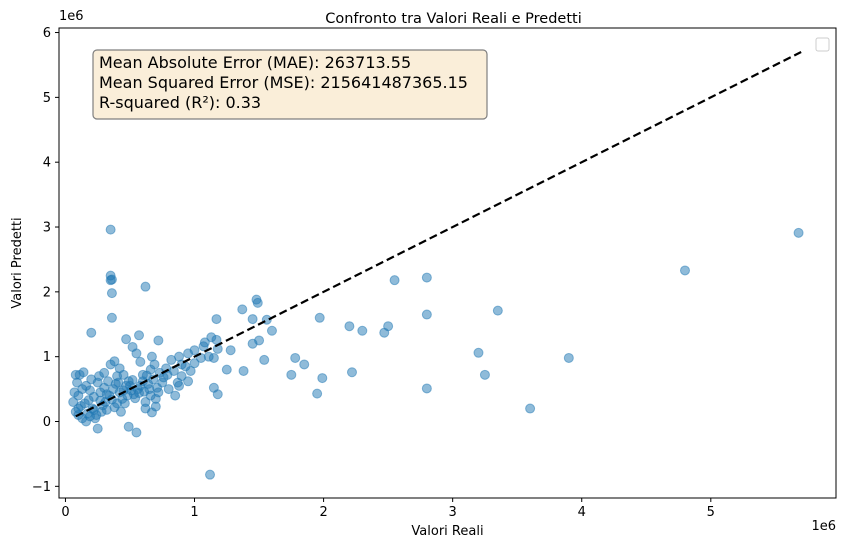 This screenshot has width=844, height=547. What do you see at coordinates (388, 509) in the screenshot?
I see `x-axis-ticks: 0 1 2 3 4 5` at bounding box center [388, 509].